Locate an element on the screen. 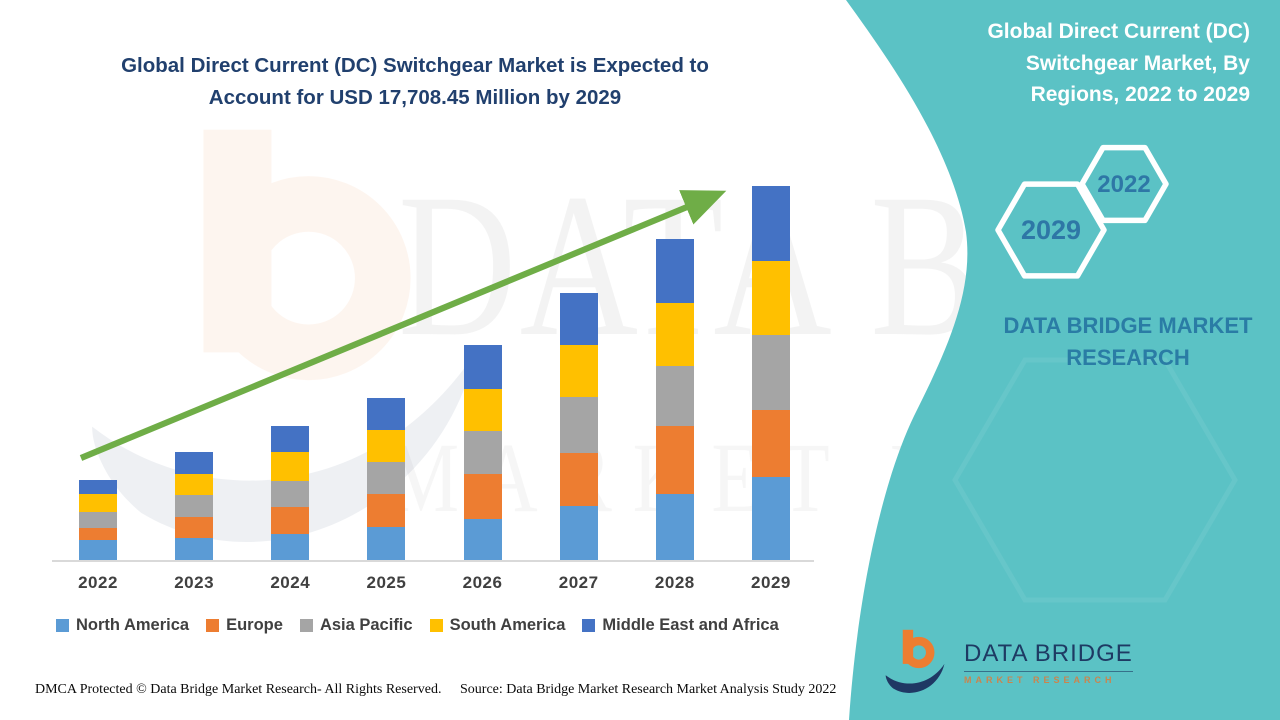 The width and height of the screenshot is (1280, 720). legend-label: South America is located at coordinates (507, 625).